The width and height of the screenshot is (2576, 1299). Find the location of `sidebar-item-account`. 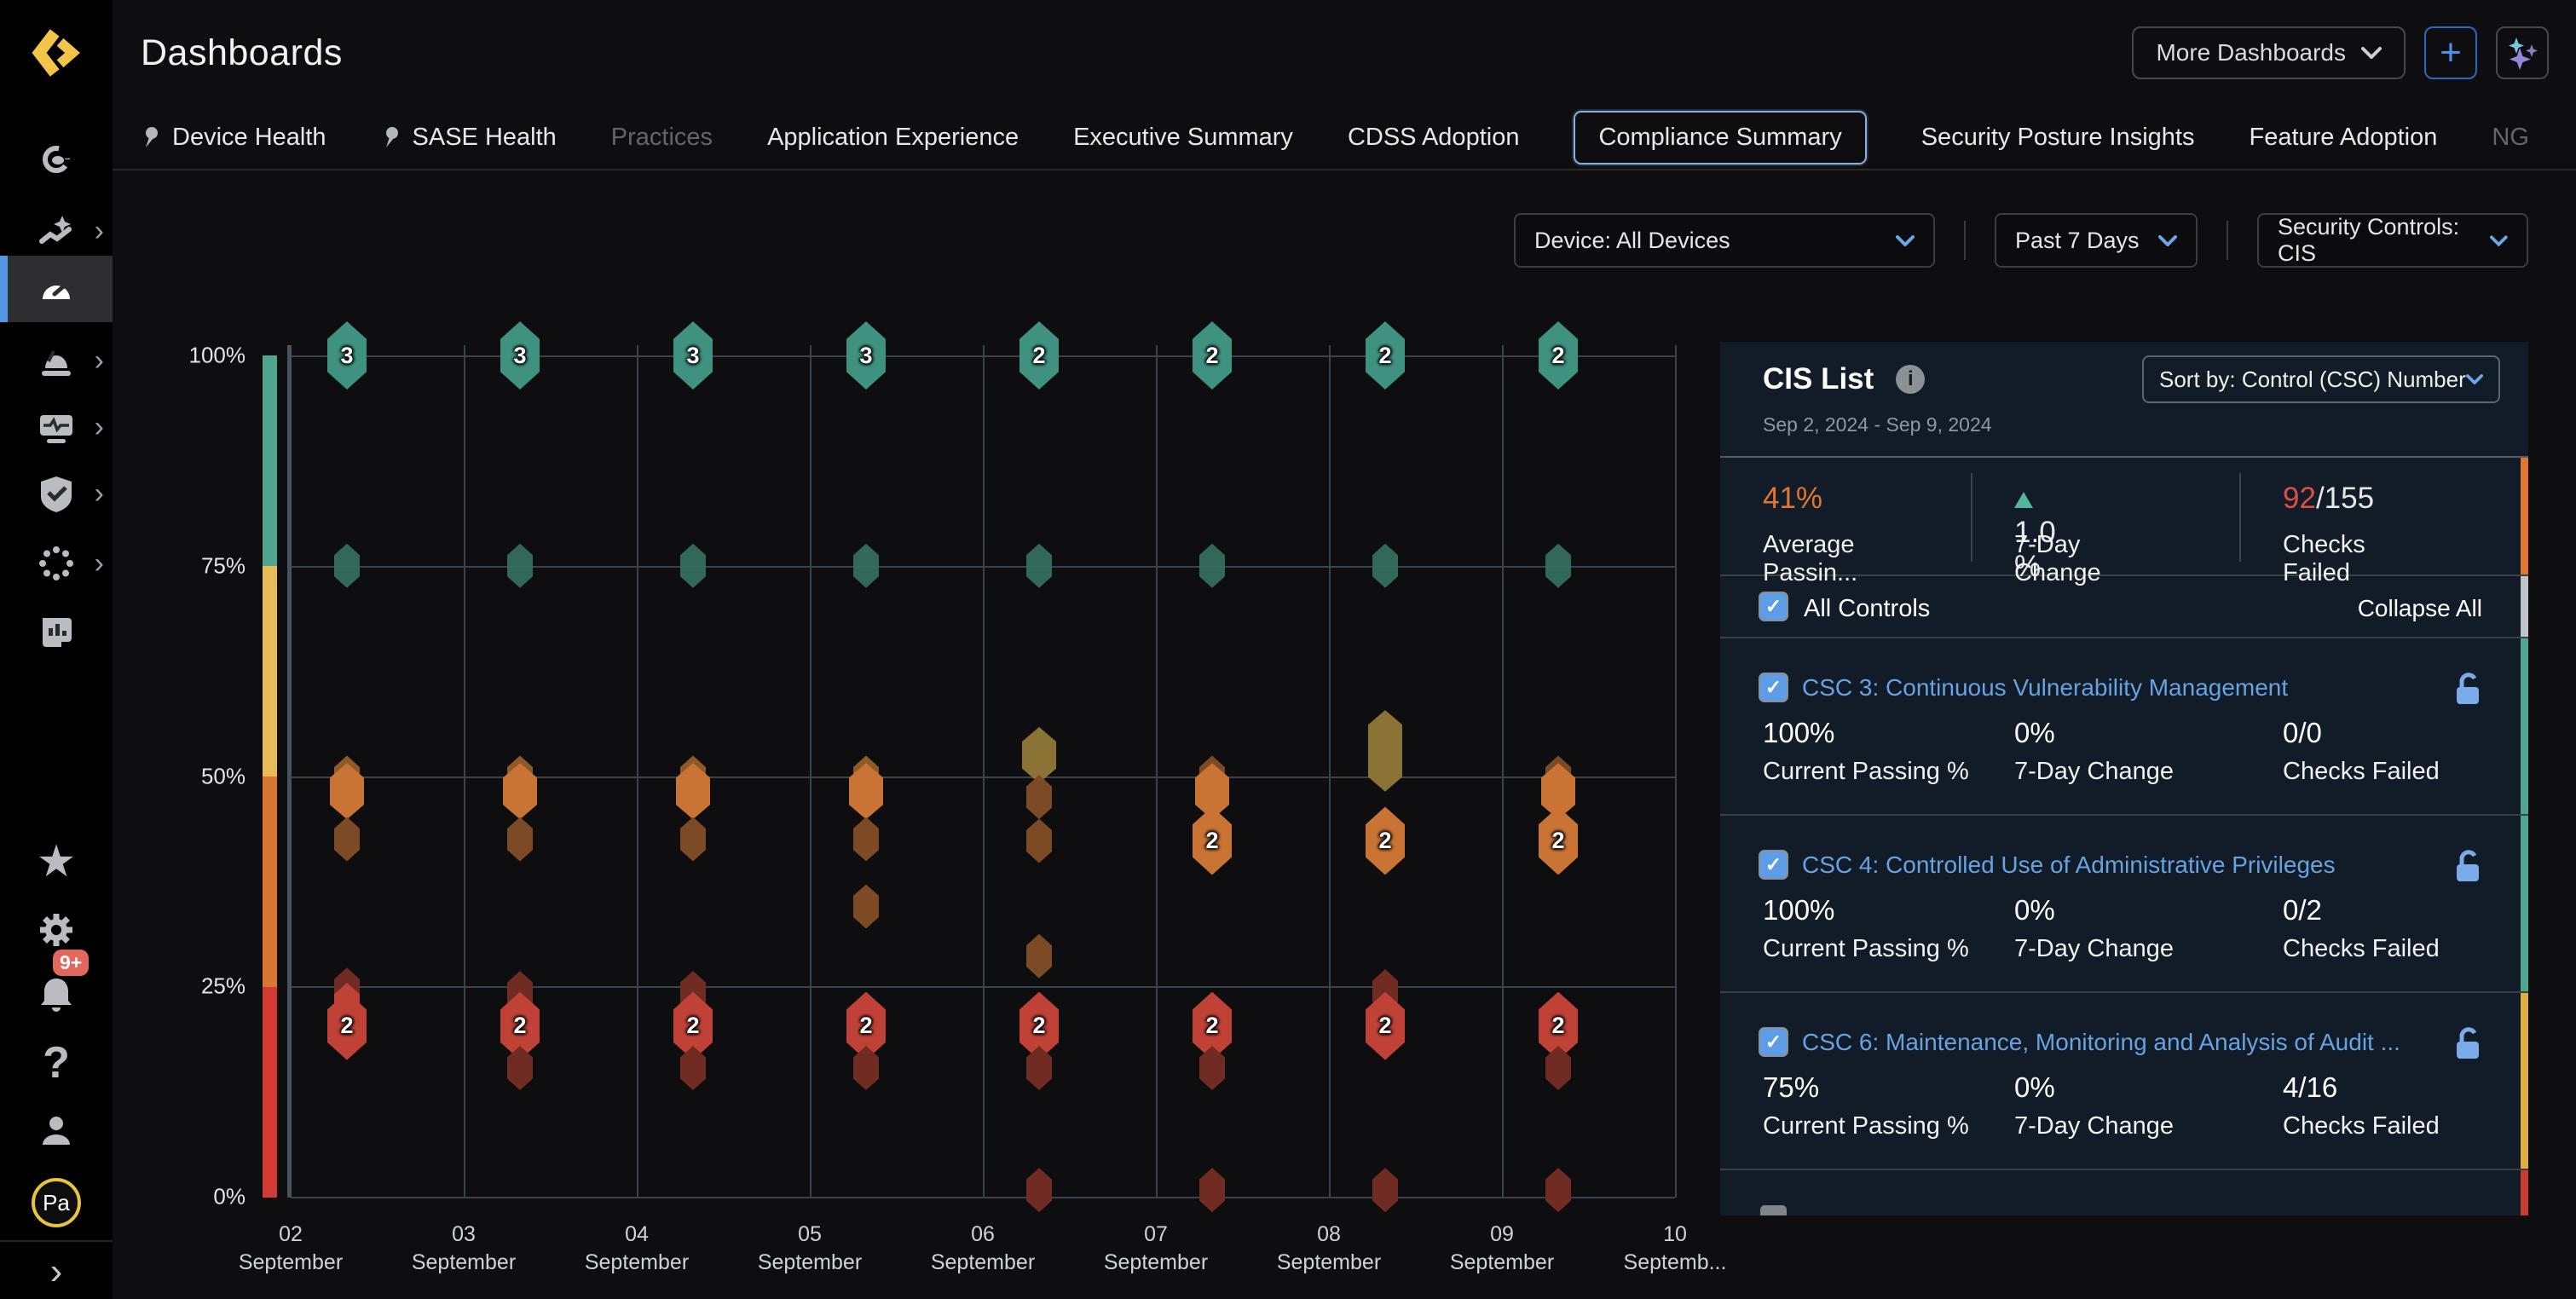

sidebar-item-account is located at coordinates (56, 1131).